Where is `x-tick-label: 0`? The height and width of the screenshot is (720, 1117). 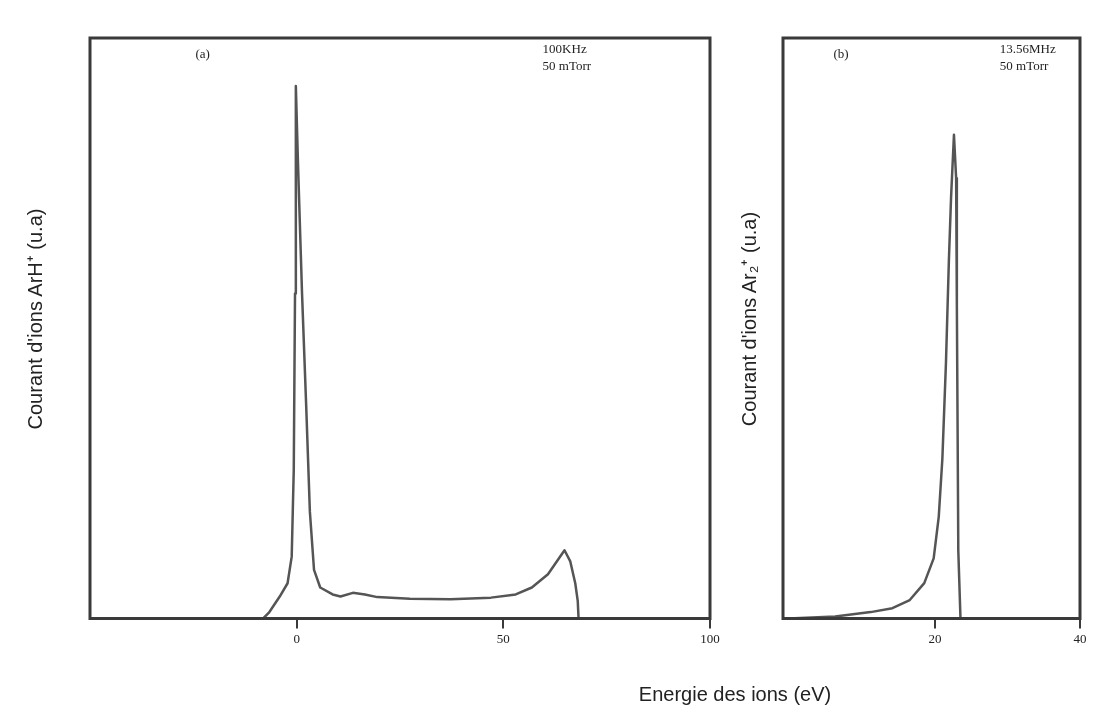
x-tick-label: 0 is located at coordinates (296, 638).